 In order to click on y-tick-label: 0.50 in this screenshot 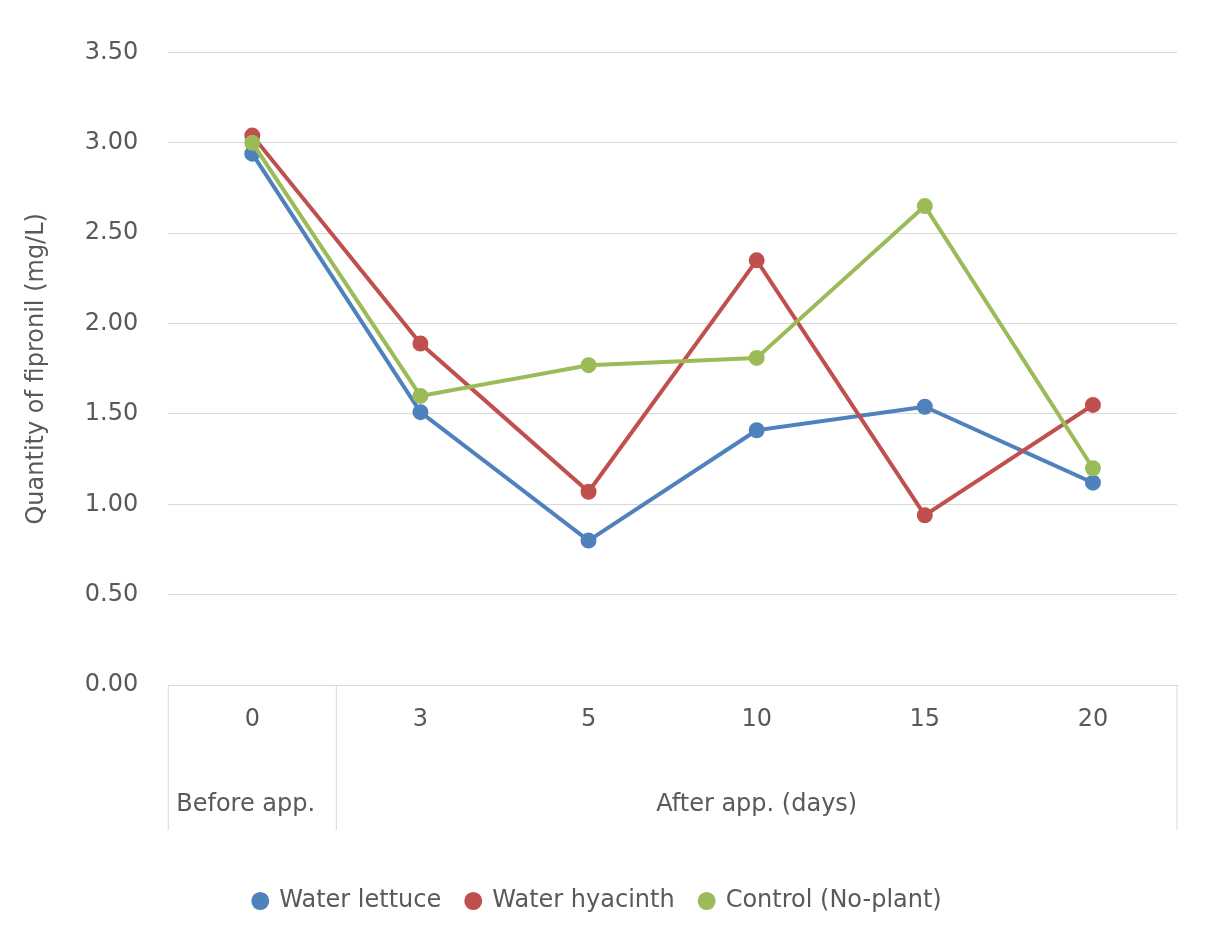, I will do `click(111, 593)`.